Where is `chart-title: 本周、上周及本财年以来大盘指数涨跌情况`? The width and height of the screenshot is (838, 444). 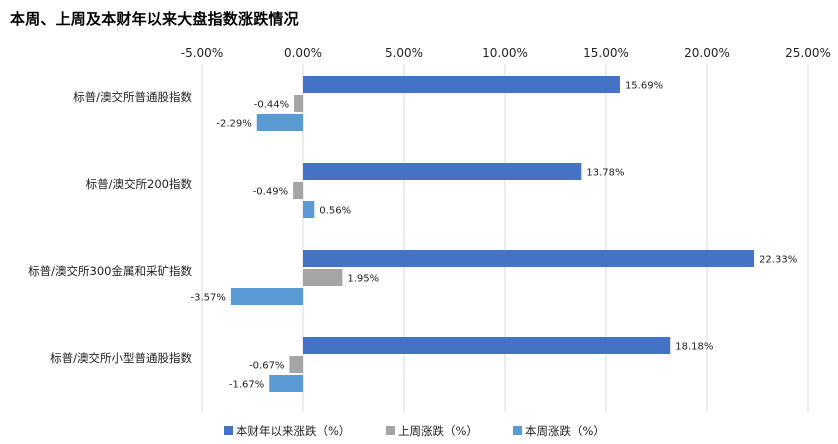
chart-title: 本周、上周及本财年以来大盘指数涨跌情况 is located at coordinates (154, 19).